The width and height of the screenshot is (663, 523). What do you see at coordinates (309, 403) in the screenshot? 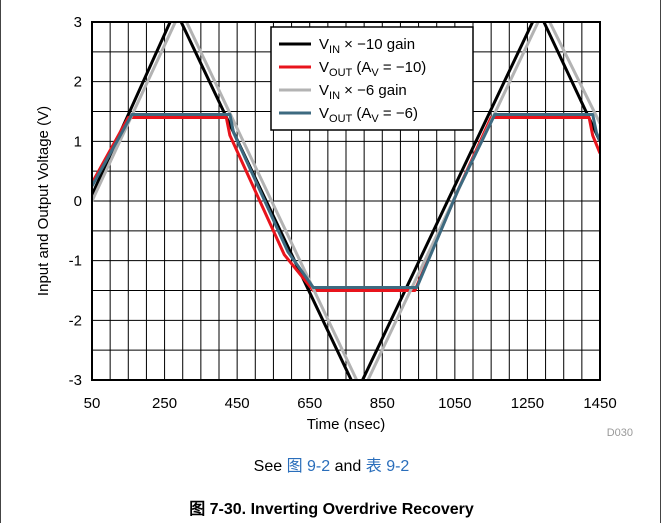
I see `x-tick-label: 650` at bounding box center [309, 403].